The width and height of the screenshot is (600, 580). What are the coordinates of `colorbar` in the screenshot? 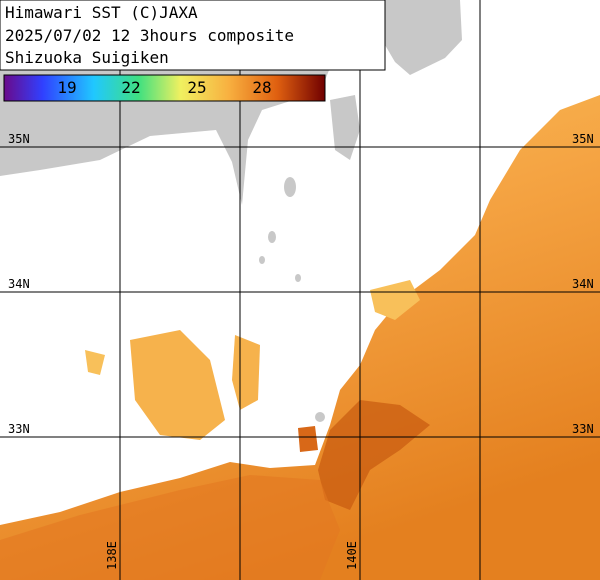 It's located at (164, 88).